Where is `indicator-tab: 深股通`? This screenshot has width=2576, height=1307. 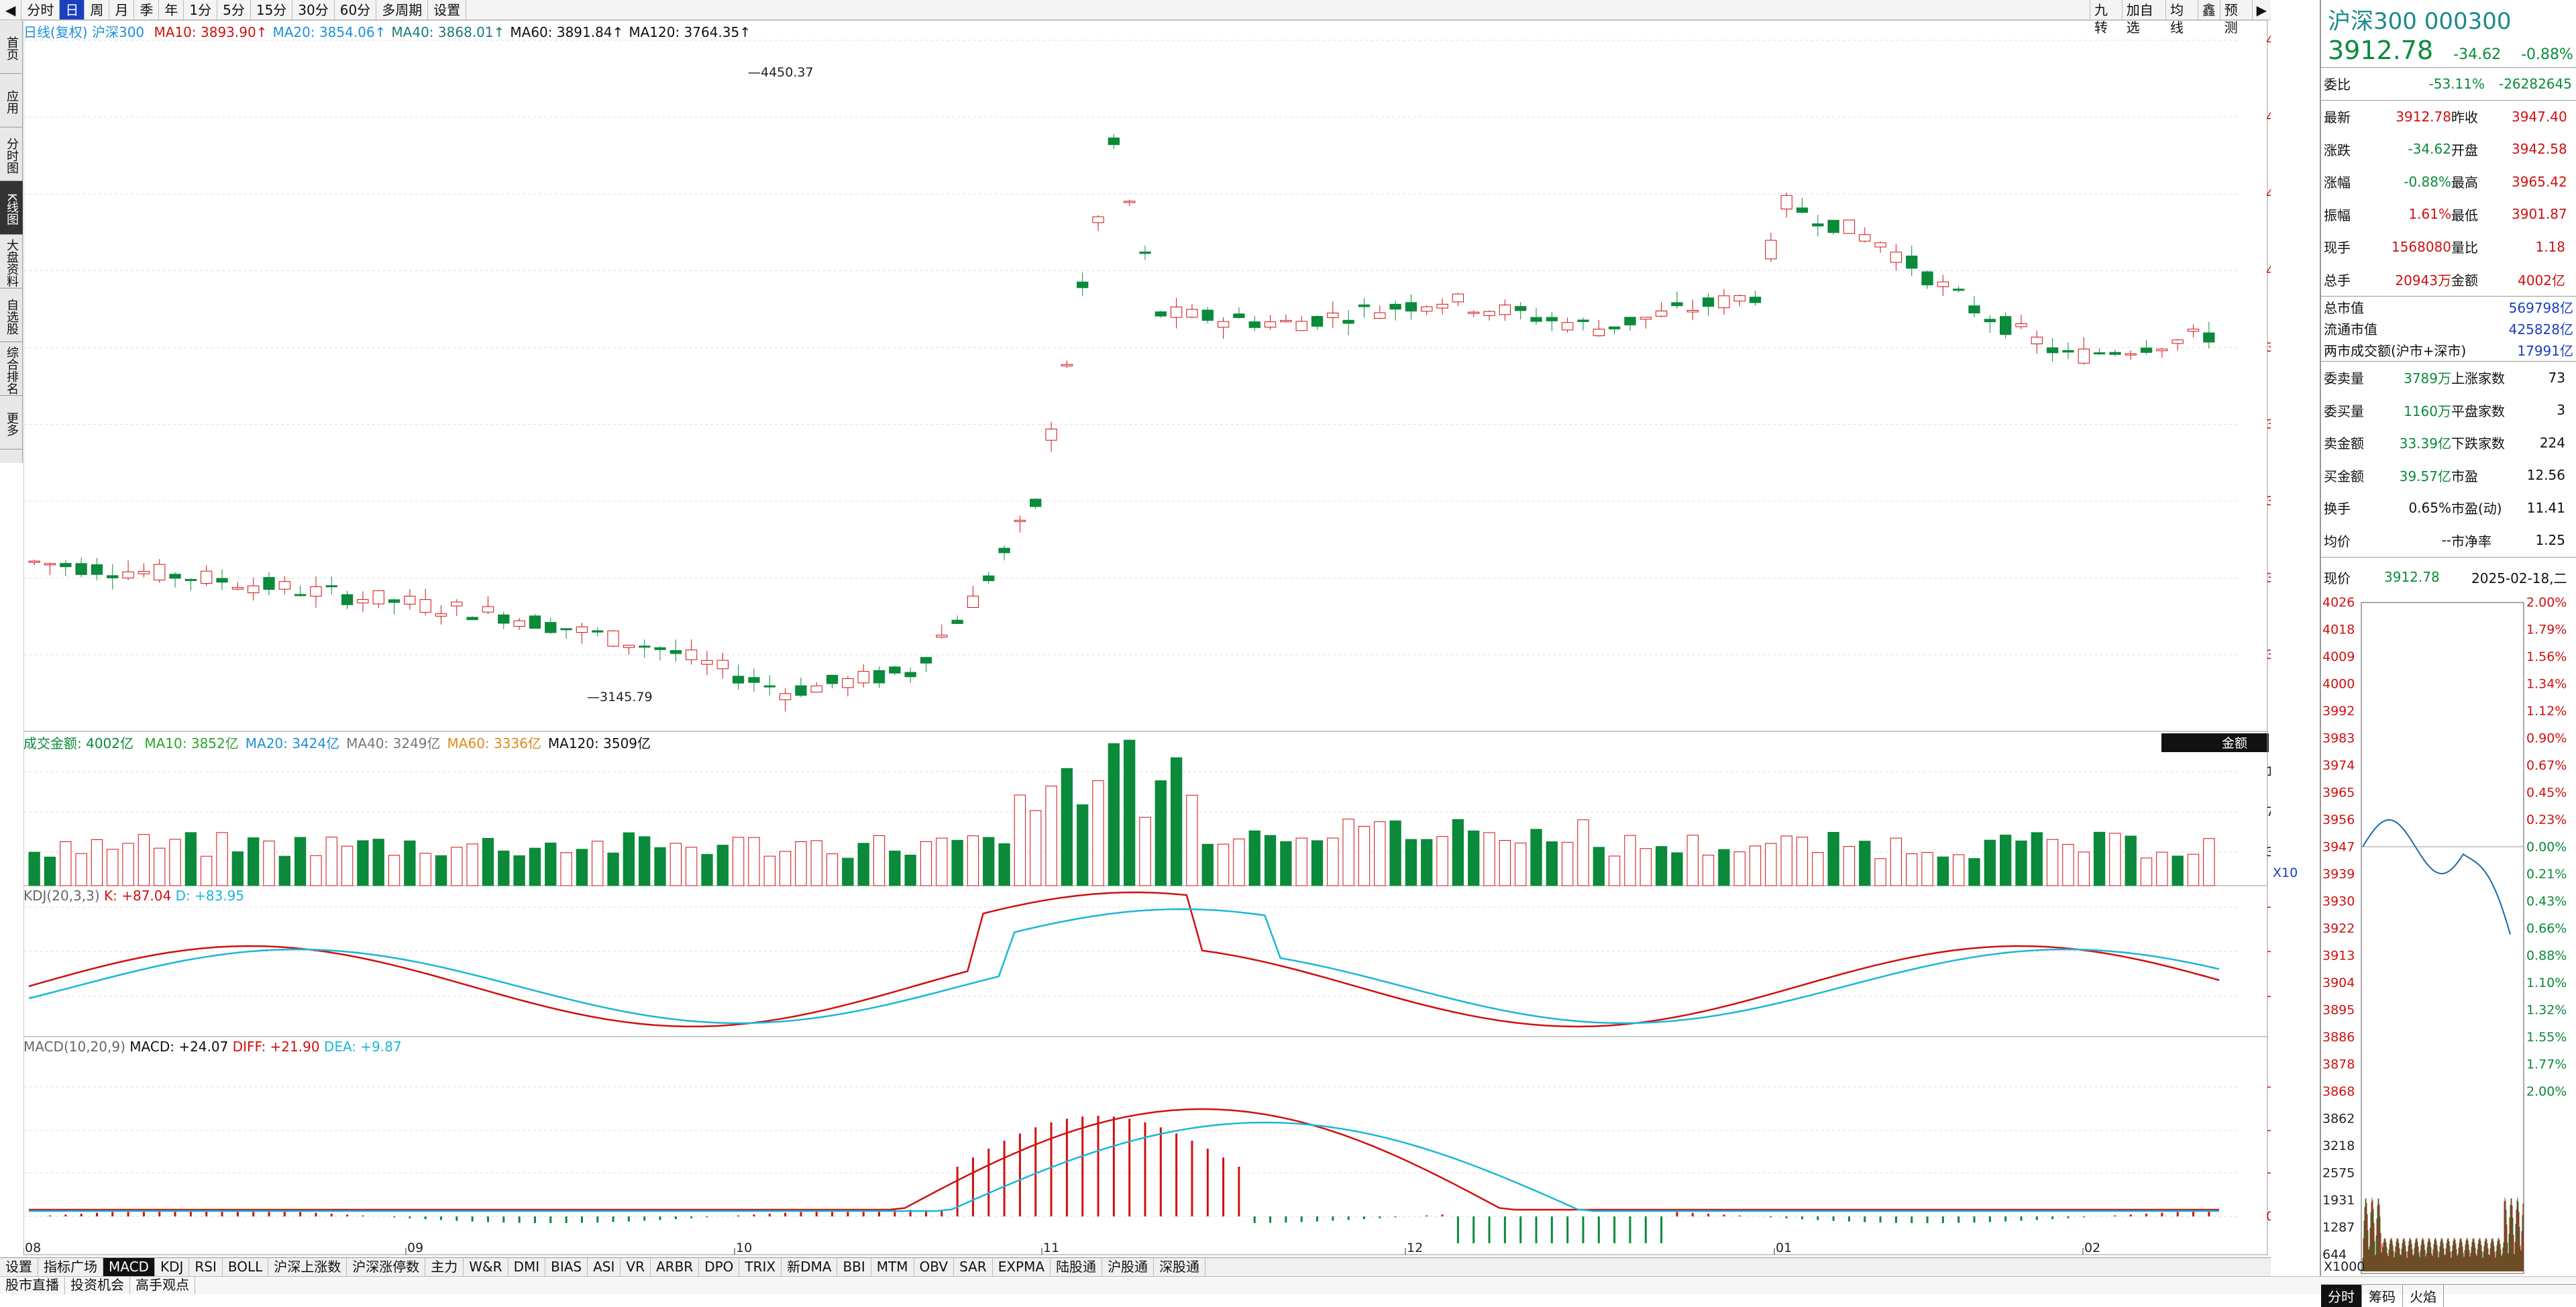
indicator-tab: 深股通 is located at coordinates (1180, 1267).